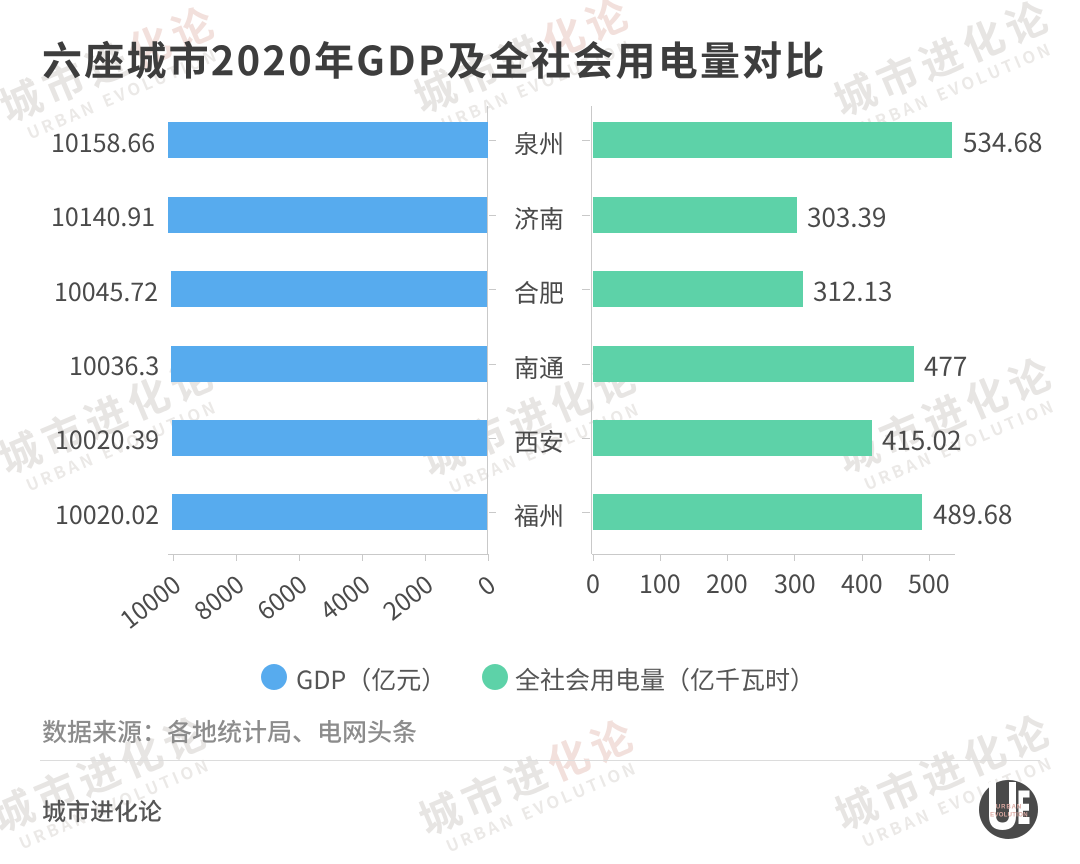 This screenshot has width=1080, height=864. What do you see at coordinates (1009, 808) in the screenshot?
I see `svg-text: URBAN` at bounding box center [1009, 808].